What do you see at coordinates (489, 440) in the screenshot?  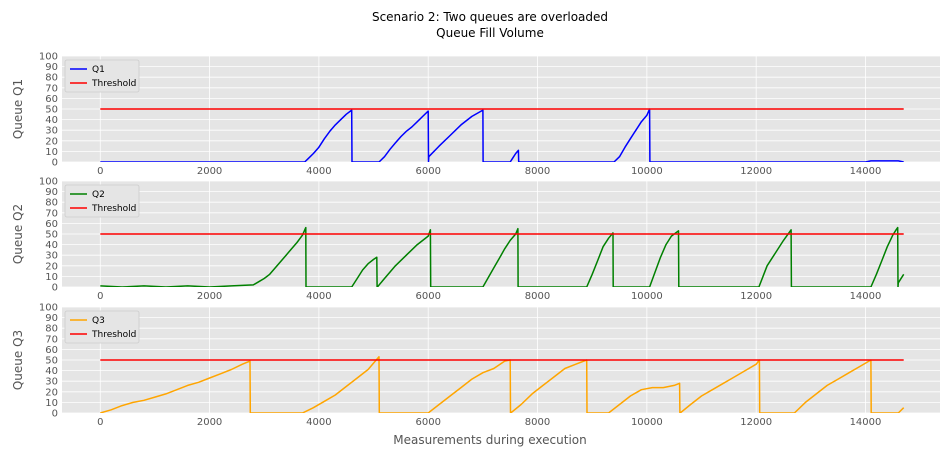 I see `x-axis-label: Measurements during execution` at bounding box center [489, 440].